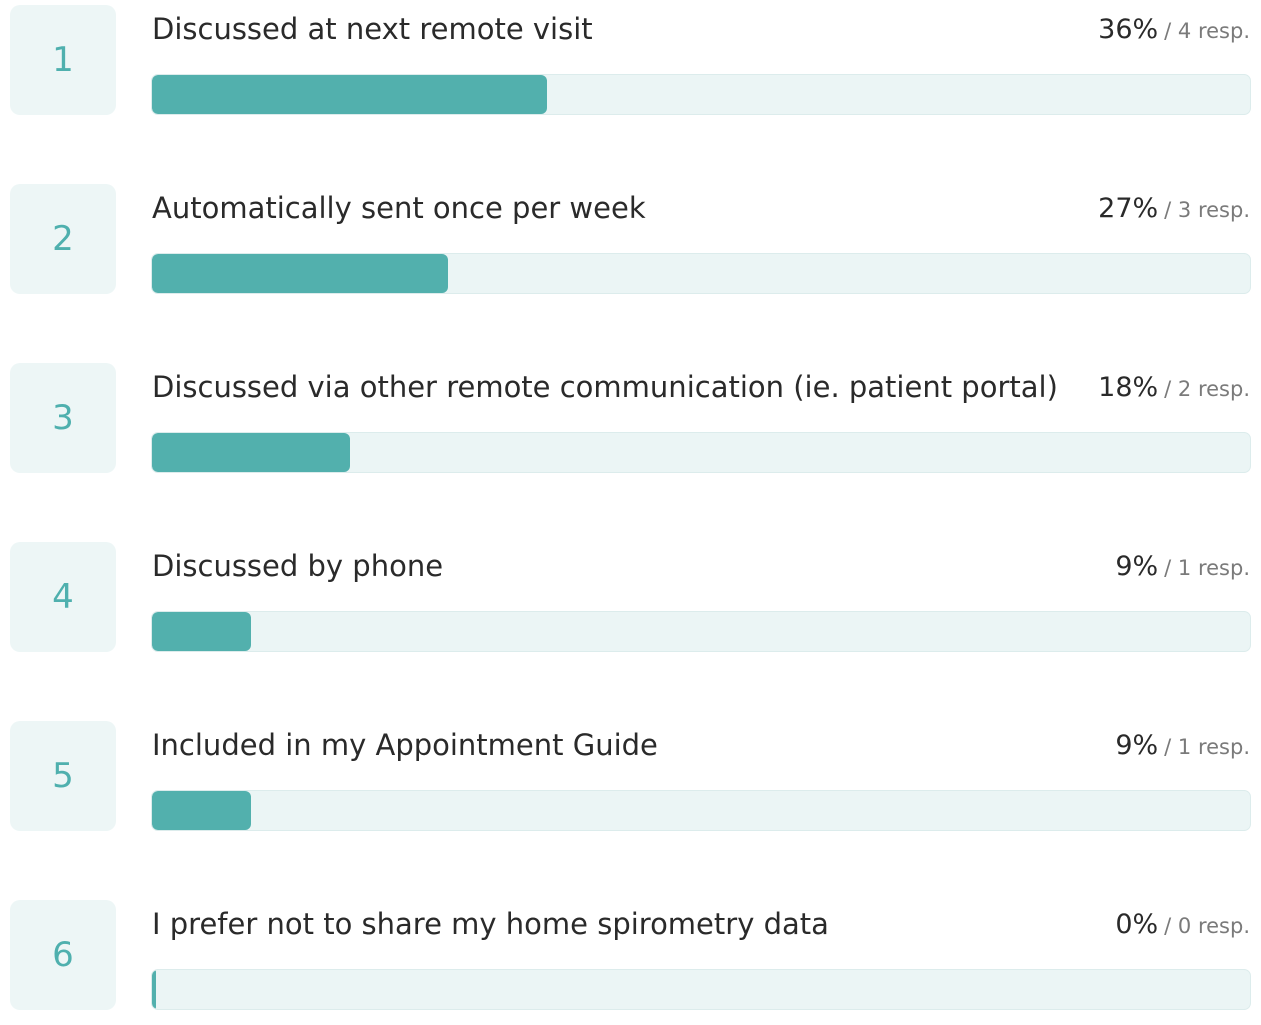 This screenshot has height=1025, width=1261. I want to click on stats: 27%/ 3 resp., so click(1174, 208).